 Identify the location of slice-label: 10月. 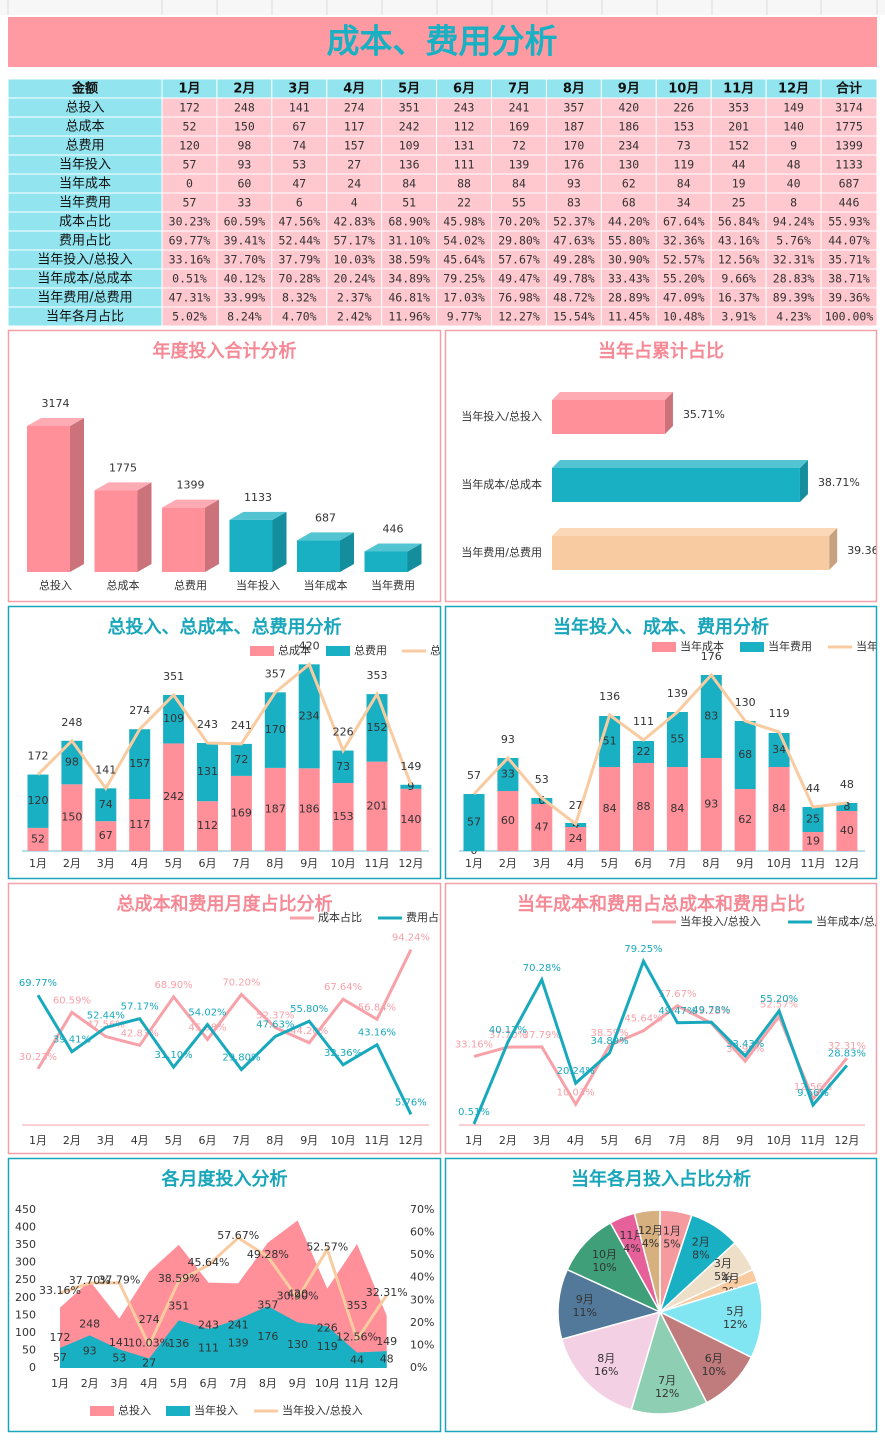
(604, 1254).